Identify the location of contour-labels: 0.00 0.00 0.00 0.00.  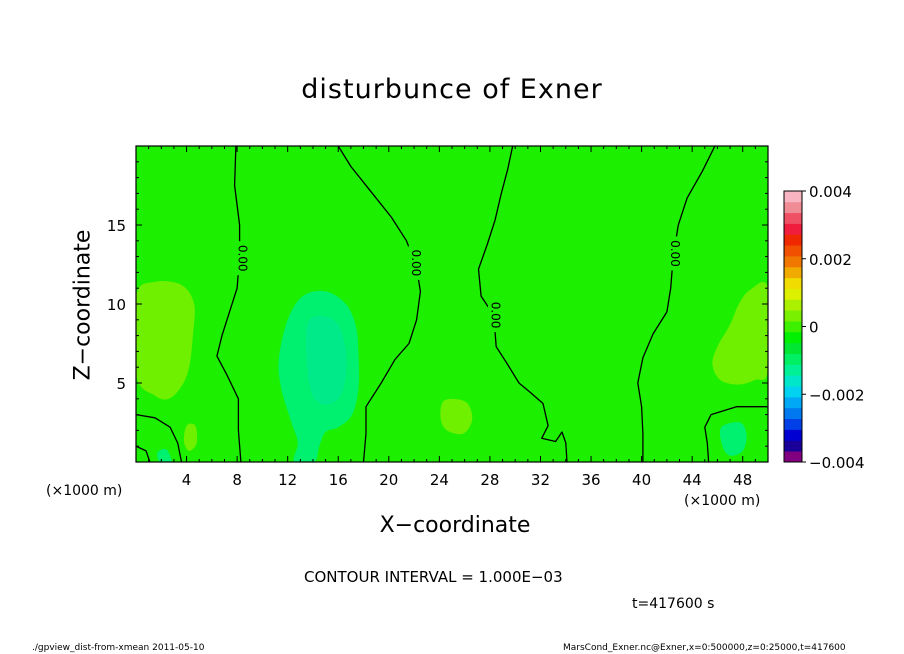
(458, 284).